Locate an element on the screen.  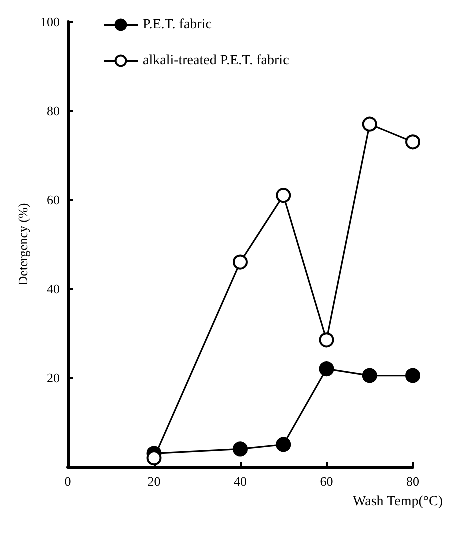
x-tick-label: 0 is located at coordinates (68, 481).